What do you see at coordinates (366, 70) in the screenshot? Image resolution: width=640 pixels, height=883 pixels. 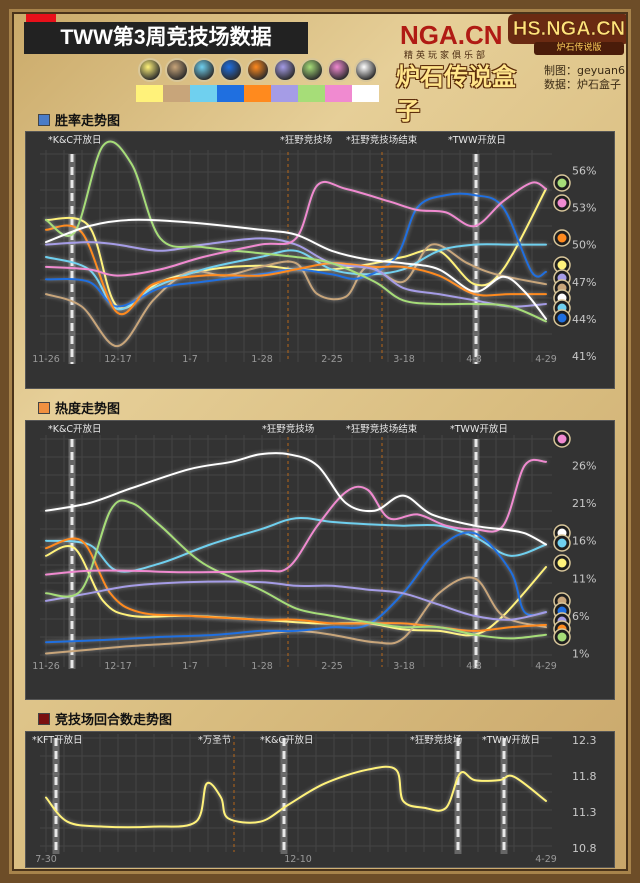 I see `warrior-class-icon` at bounding box center [366, 70].